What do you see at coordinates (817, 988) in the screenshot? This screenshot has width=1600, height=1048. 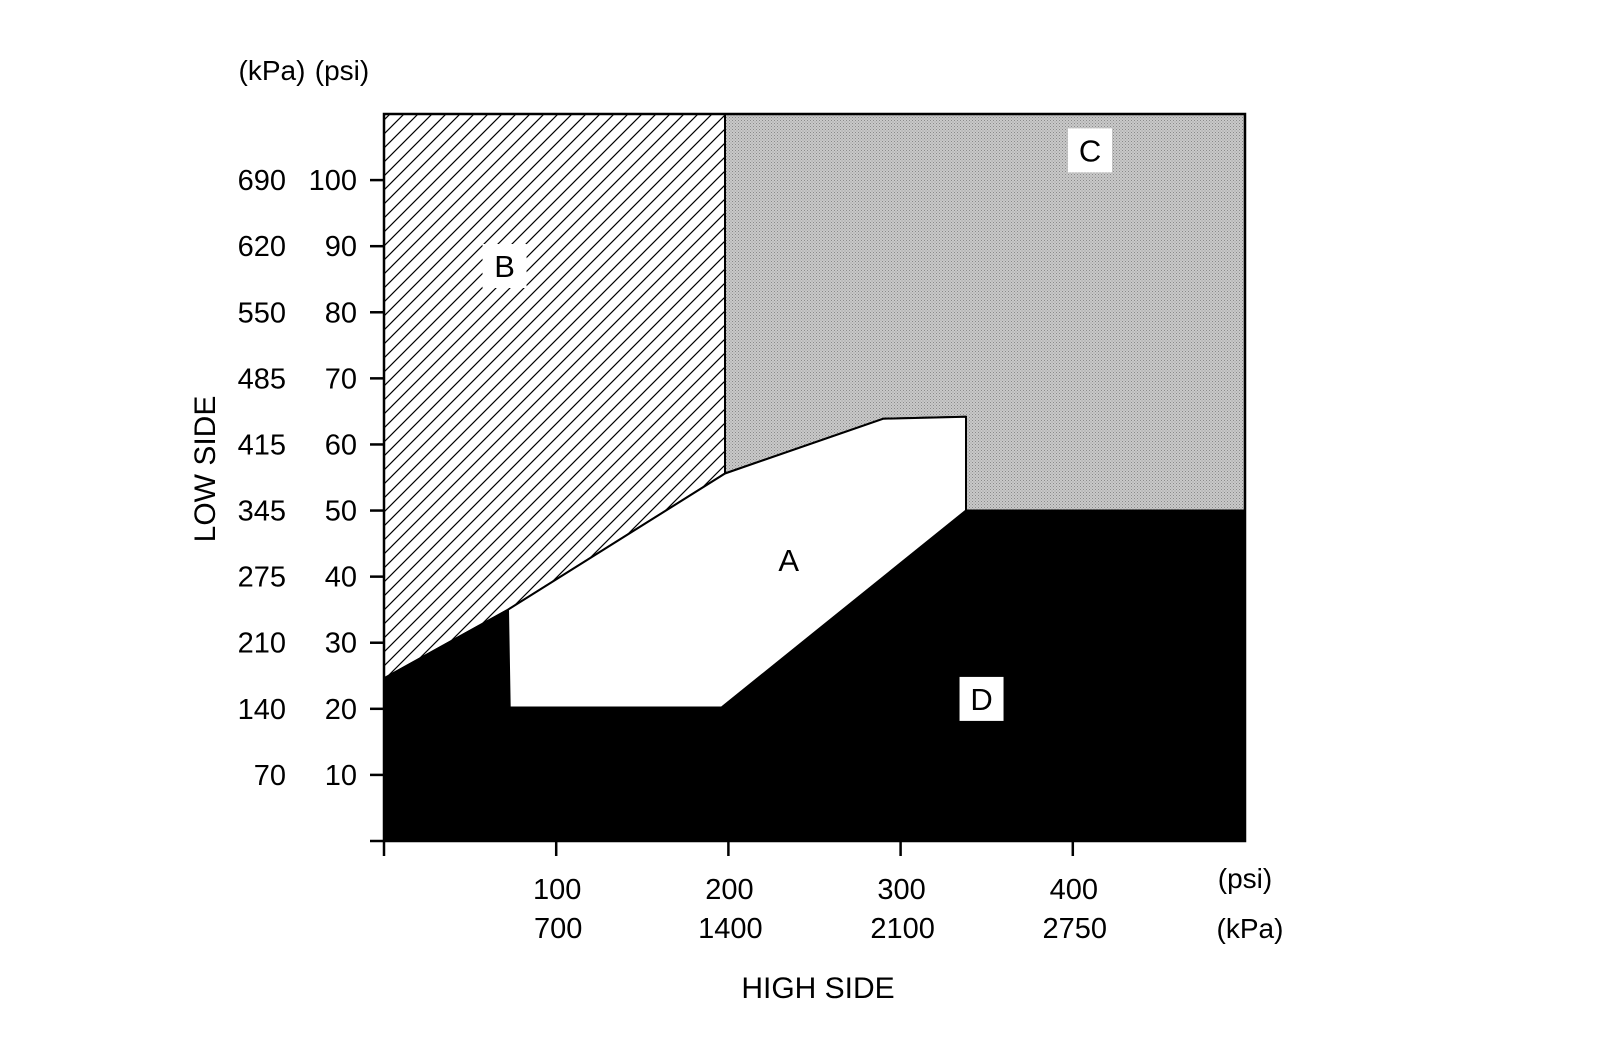 I see `x-axis-title: HIGH SIDE` at bounding box center [817, 988].